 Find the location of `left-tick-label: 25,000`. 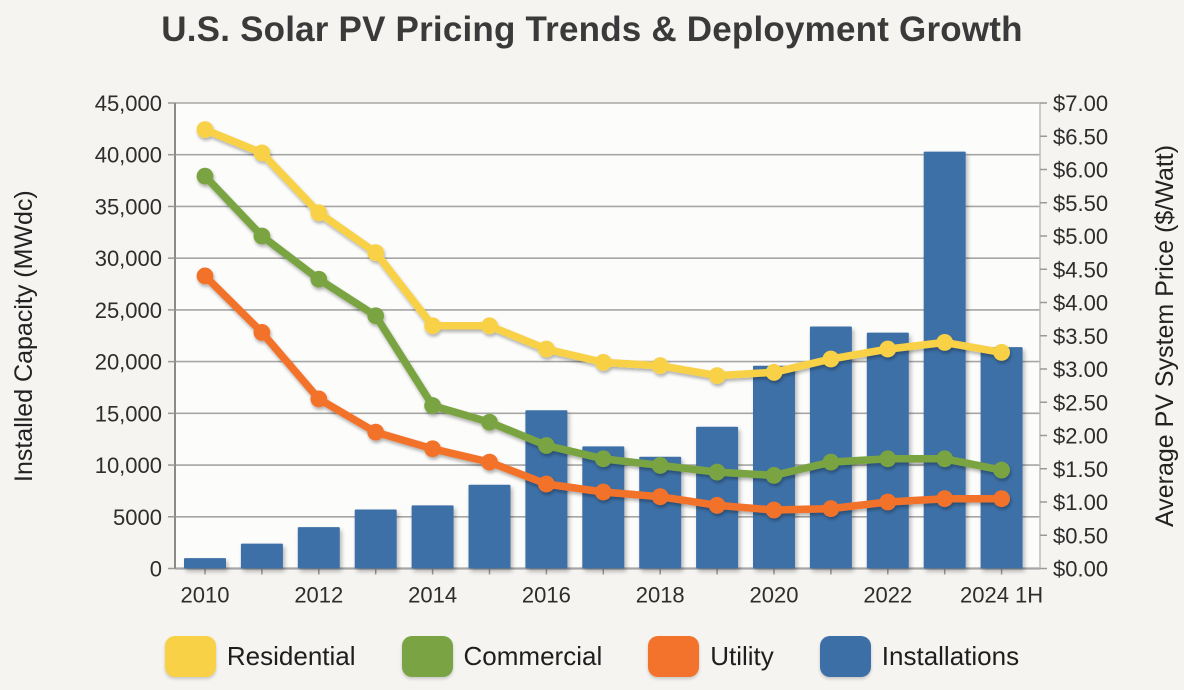

left-tick-label: 25,000 is located at coordinates (128, 310).